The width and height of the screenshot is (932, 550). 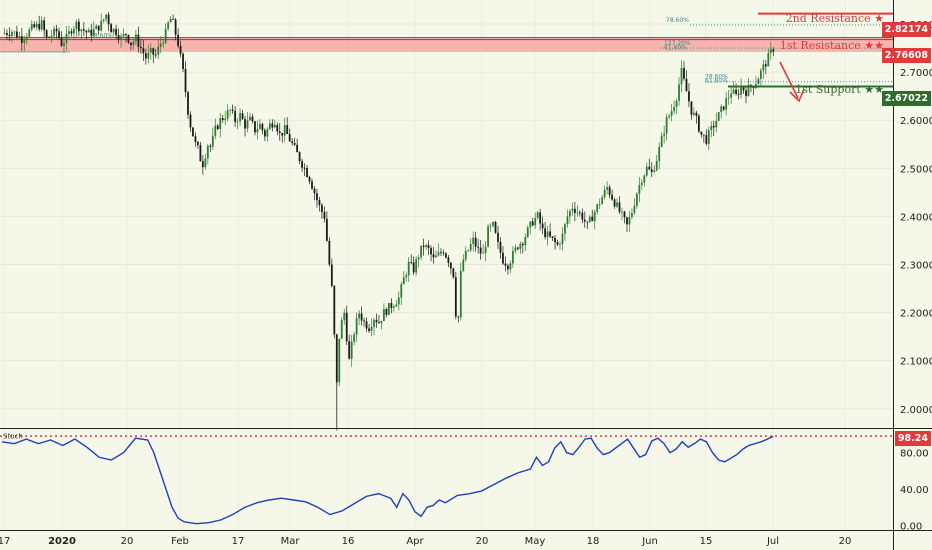 What do you see at coordinates (387, 480) in the screenshot?
I see `stoch-line` at bounding box center [387, 480].